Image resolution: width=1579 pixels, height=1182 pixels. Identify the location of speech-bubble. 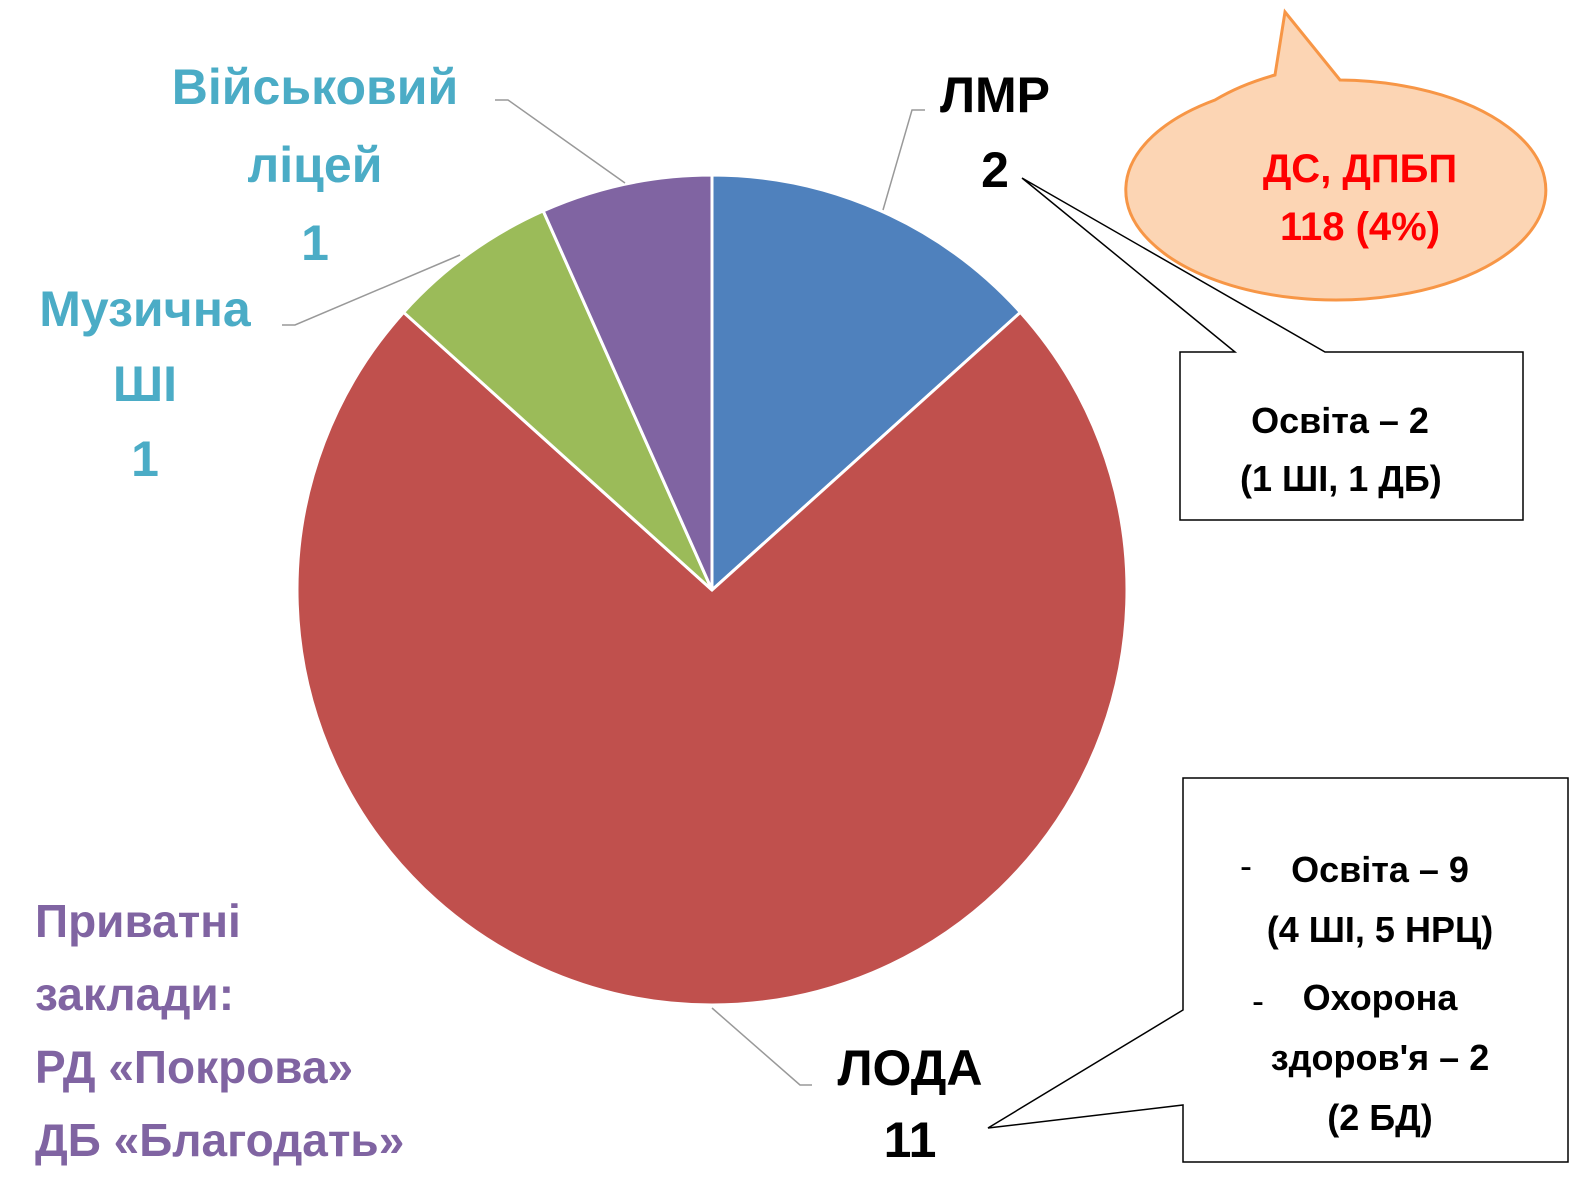
(1336, 155).